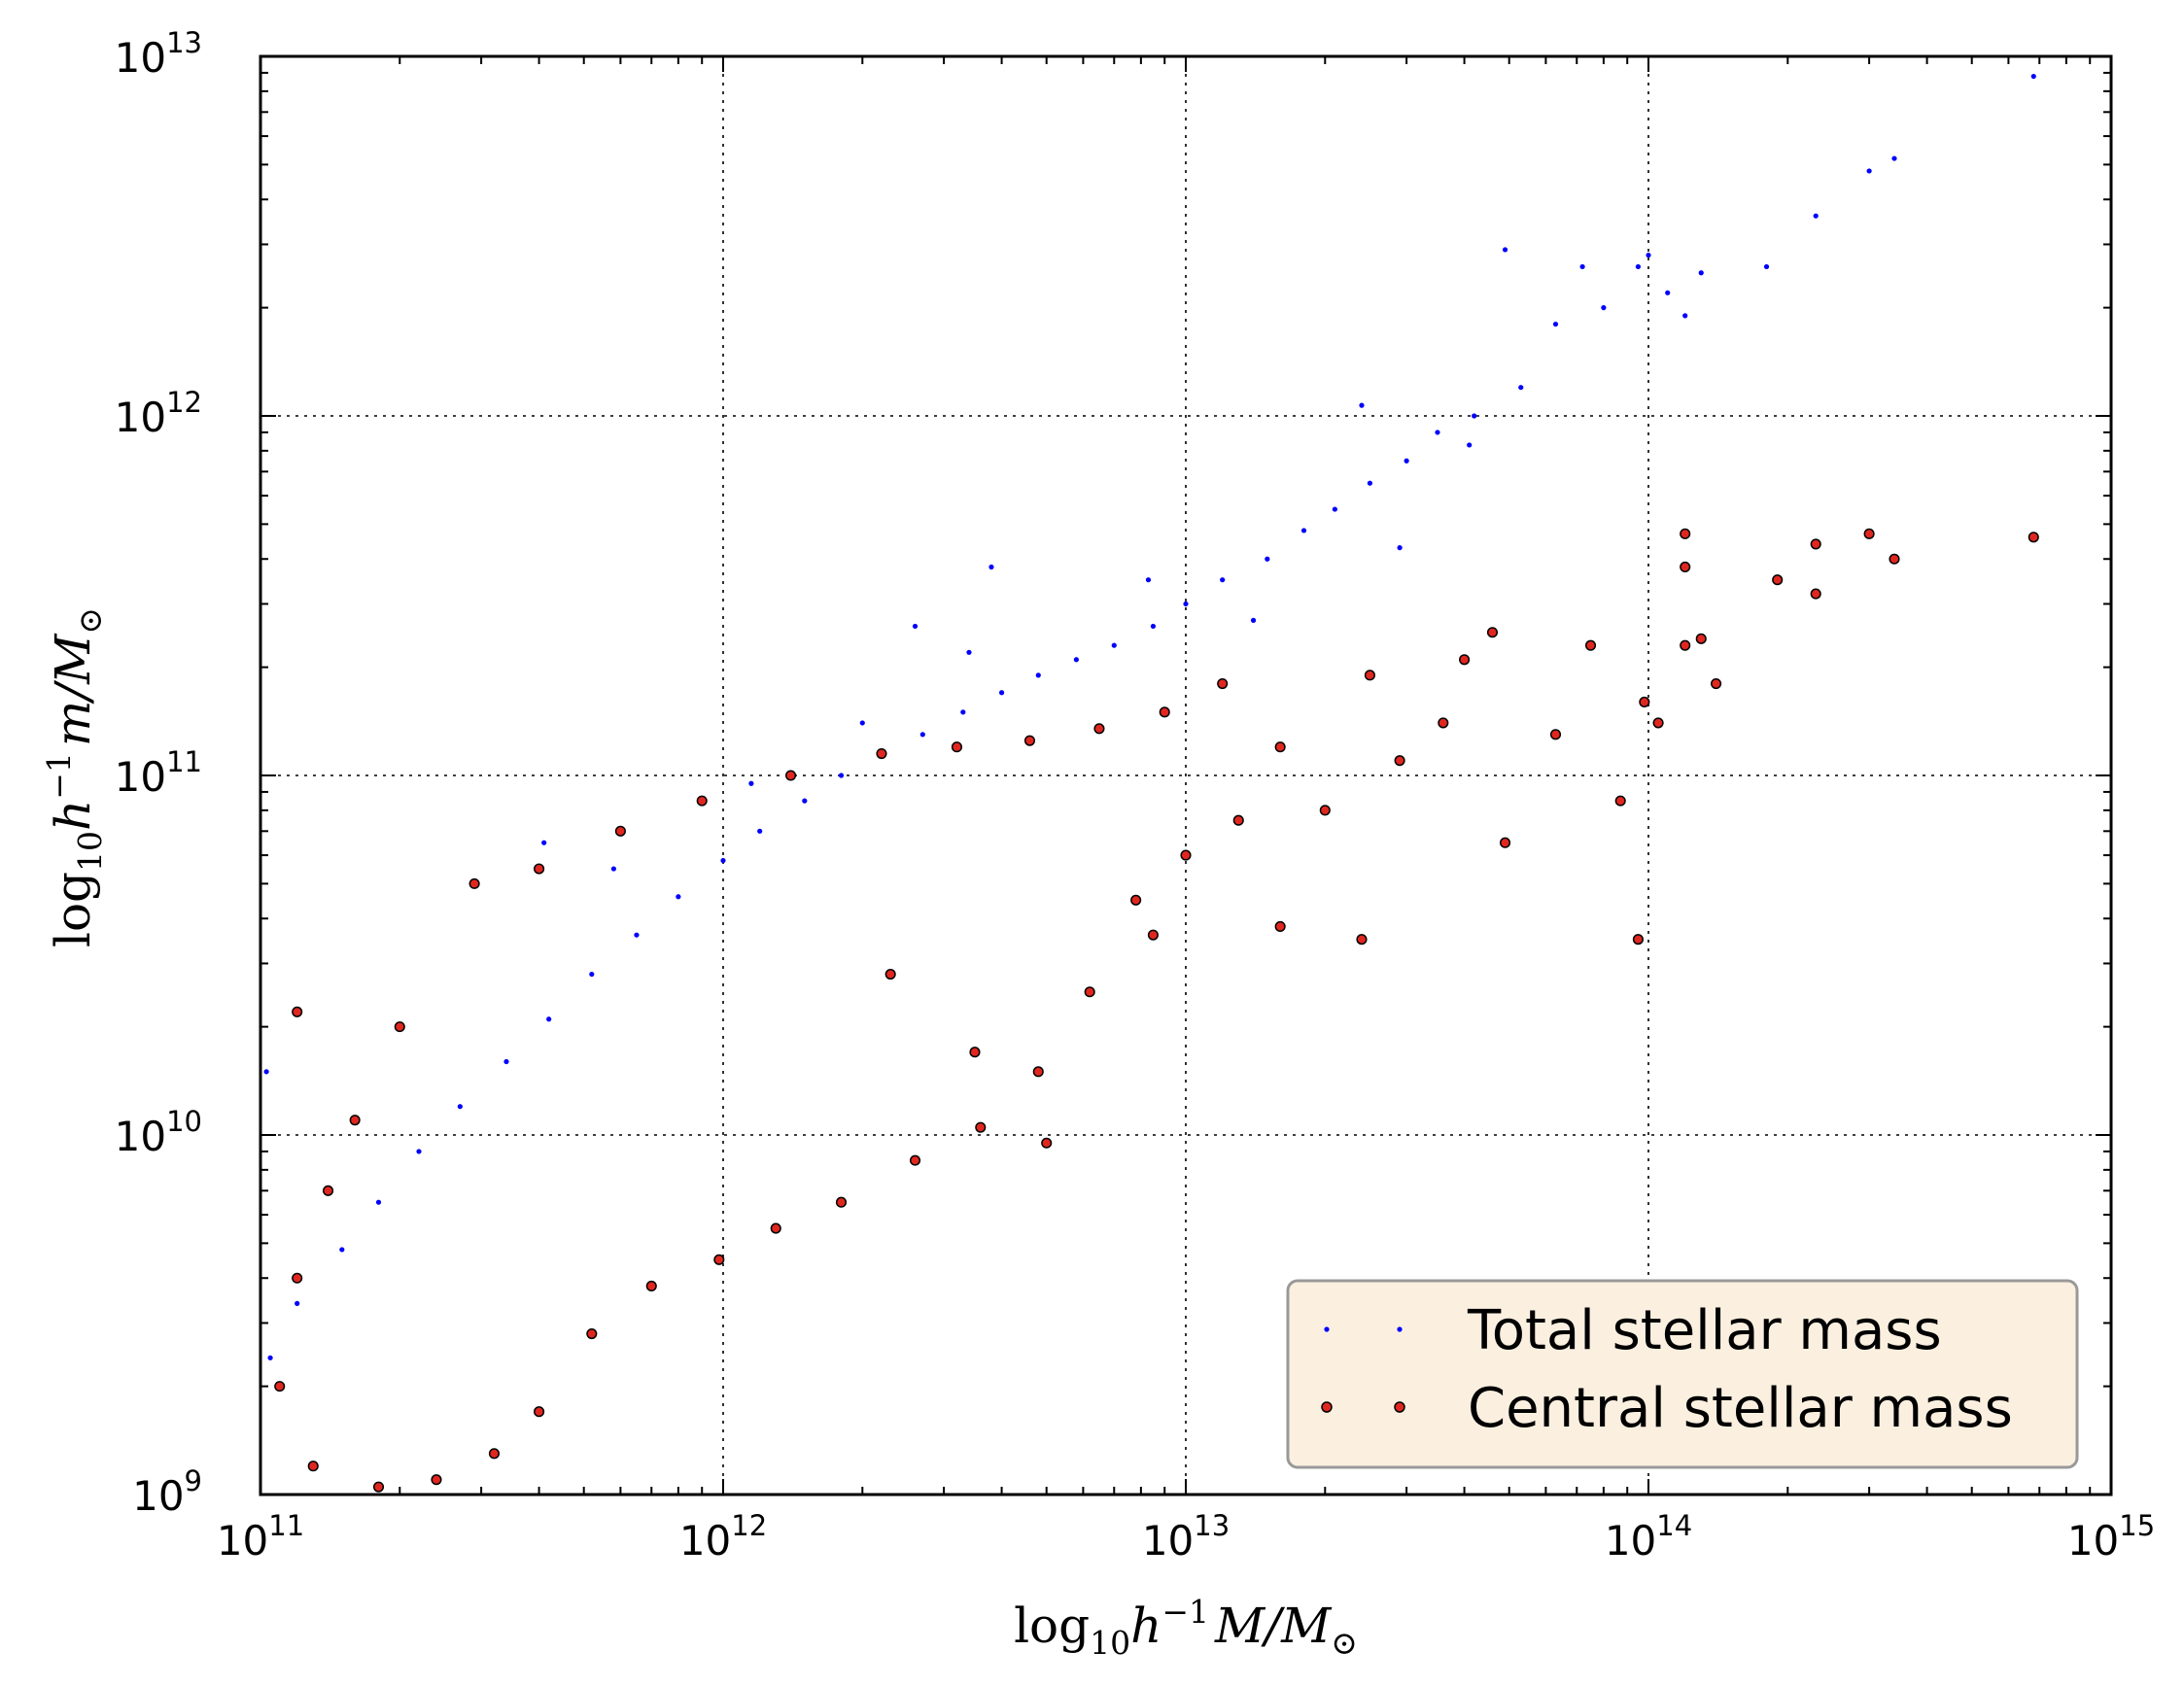 The width and height of the screenshot is (2184, 1685). What do you see at coordinates (1704, 1330) in the screenshot?
I see `legend-label-total: Total stellar mass` at bounding box center [1704, 1330].